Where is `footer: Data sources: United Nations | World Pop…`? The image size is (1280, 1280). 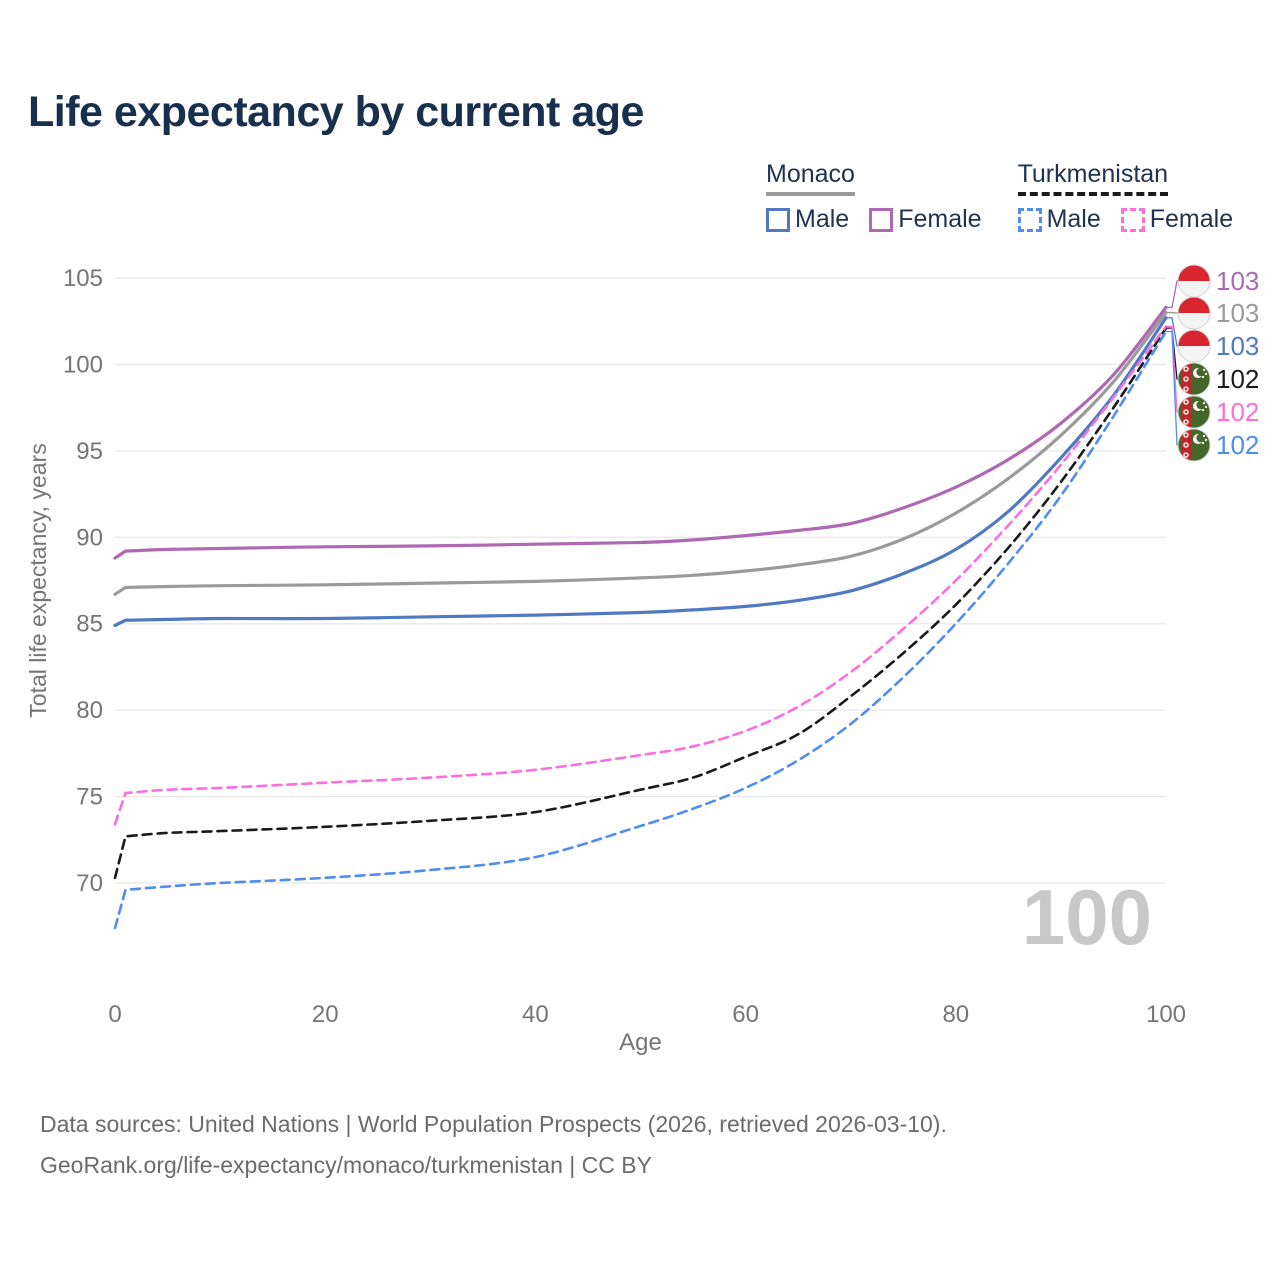
footer: Data sources: United Nations | World Pop… is located at coordinates (493, 1145).